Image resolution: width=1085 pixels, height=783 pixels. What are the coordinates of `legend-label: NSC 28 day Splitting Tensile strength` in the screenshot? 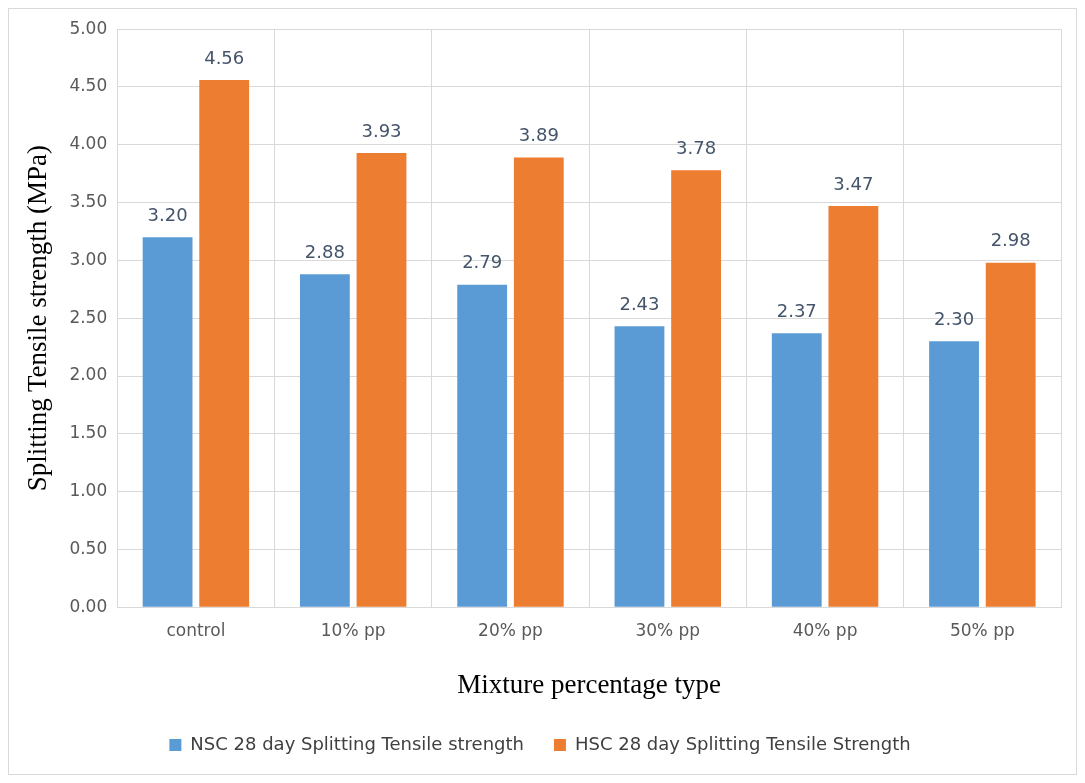 It's located at (357, 743).